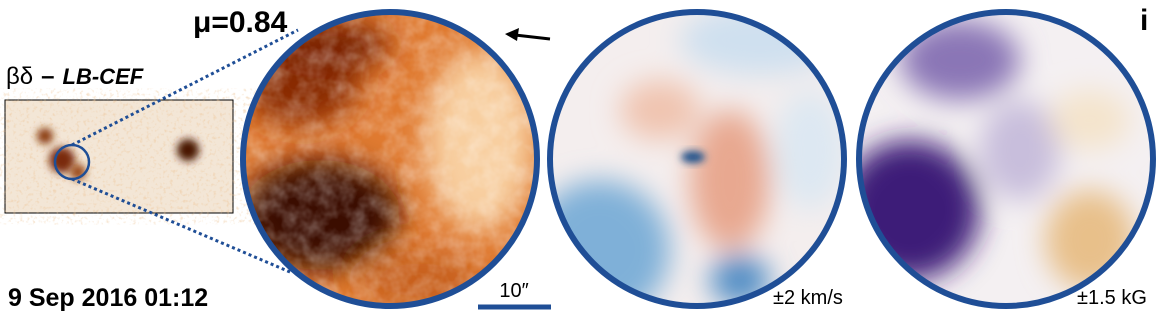 This screenshot has height=315, width=1165. What do you see at coordinates (532, 37) in the screenshot?
I see `direction-arrow` at bounding box center [532, 37].